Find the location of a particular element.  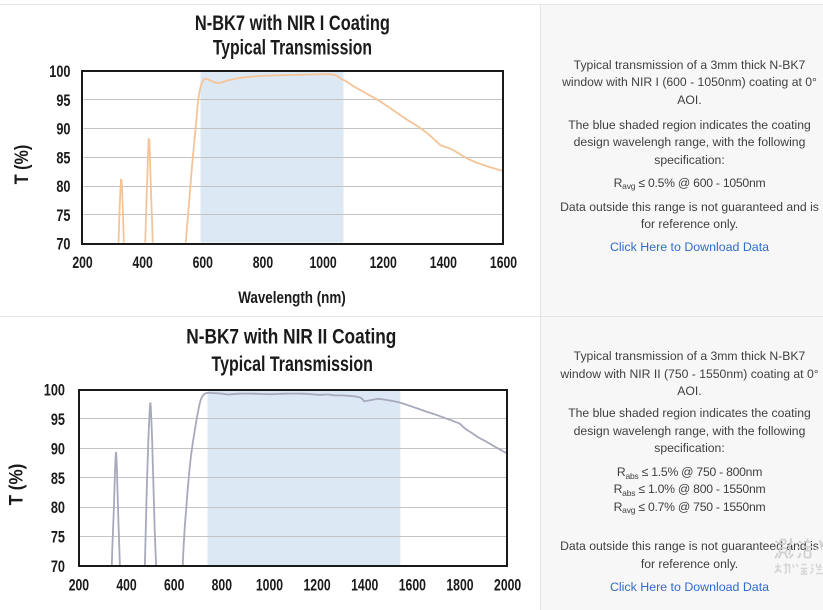

svg-text: Wavelength (nm) is located at coordinates (292, 298).